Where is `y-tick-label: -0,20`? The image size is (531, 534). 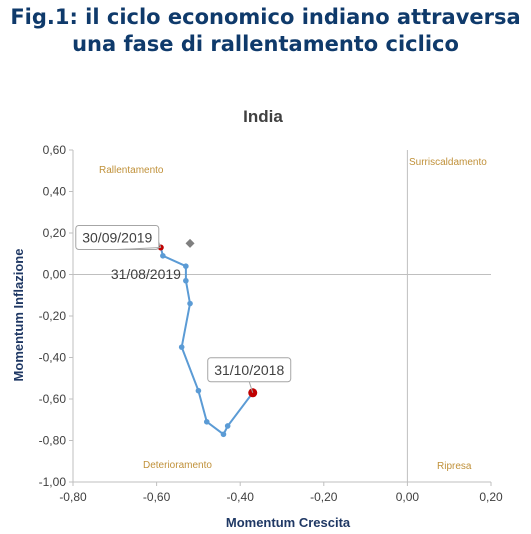
y-tick-label: -0,20 is located at coordinates (53, 316).